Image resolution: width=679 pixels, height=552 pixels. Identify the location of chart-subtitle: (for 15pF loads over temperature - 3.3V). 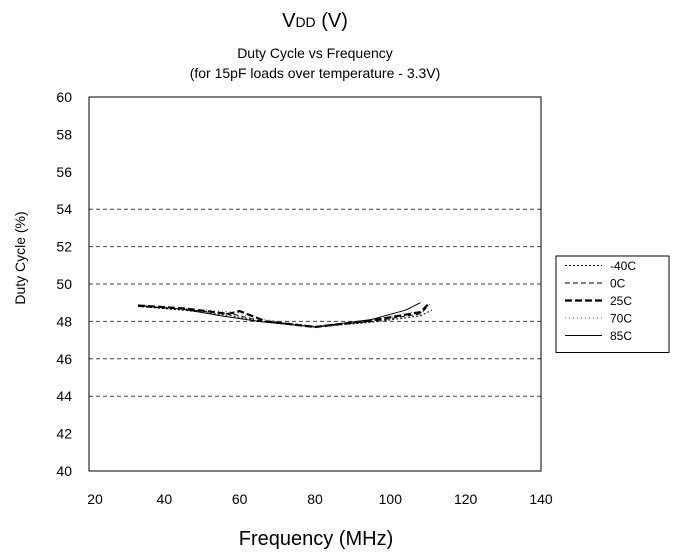
(315, 73).